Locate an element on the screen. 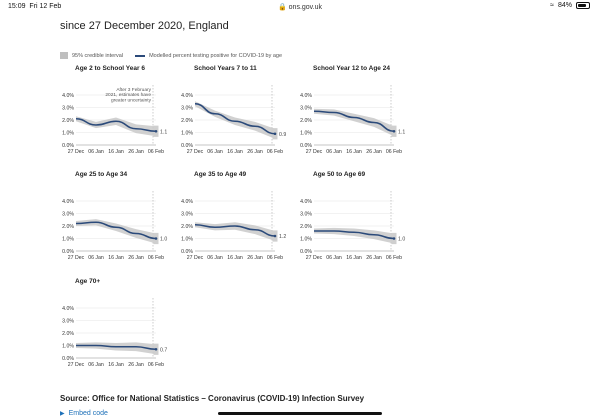 Image resolution: width=600 pixels, height=417 pixels. line-swatch is located at coordinates (140, 55).